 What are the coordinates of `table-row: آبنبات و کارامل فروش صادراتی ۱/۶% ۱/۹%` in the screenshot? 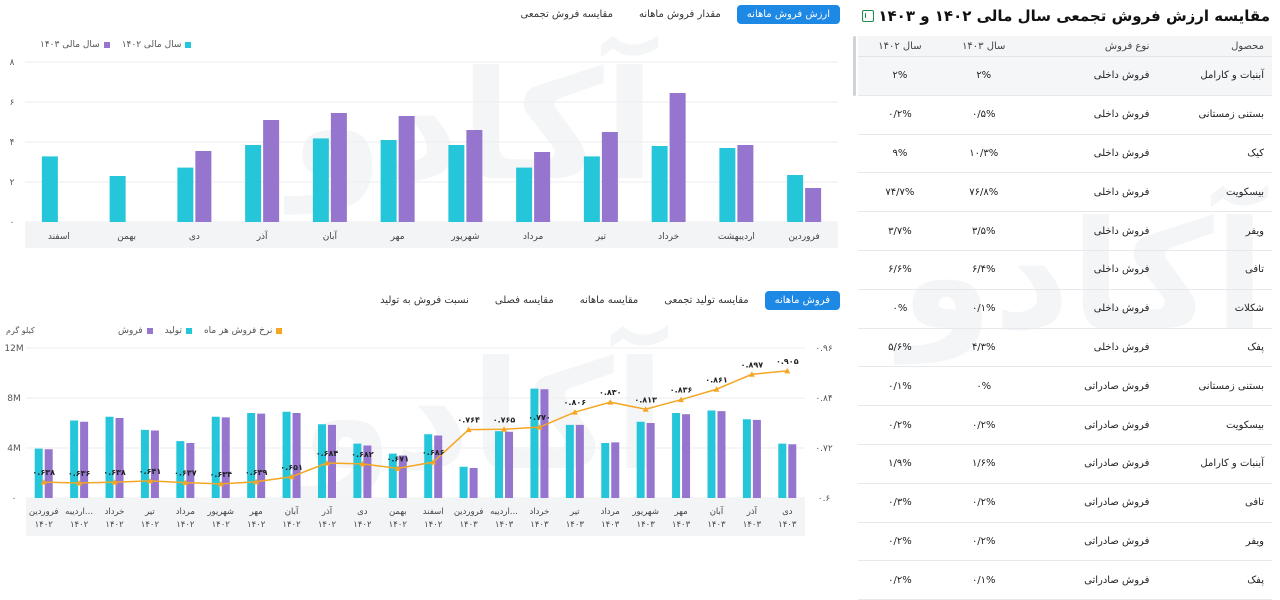 It's located at (1065, 464).